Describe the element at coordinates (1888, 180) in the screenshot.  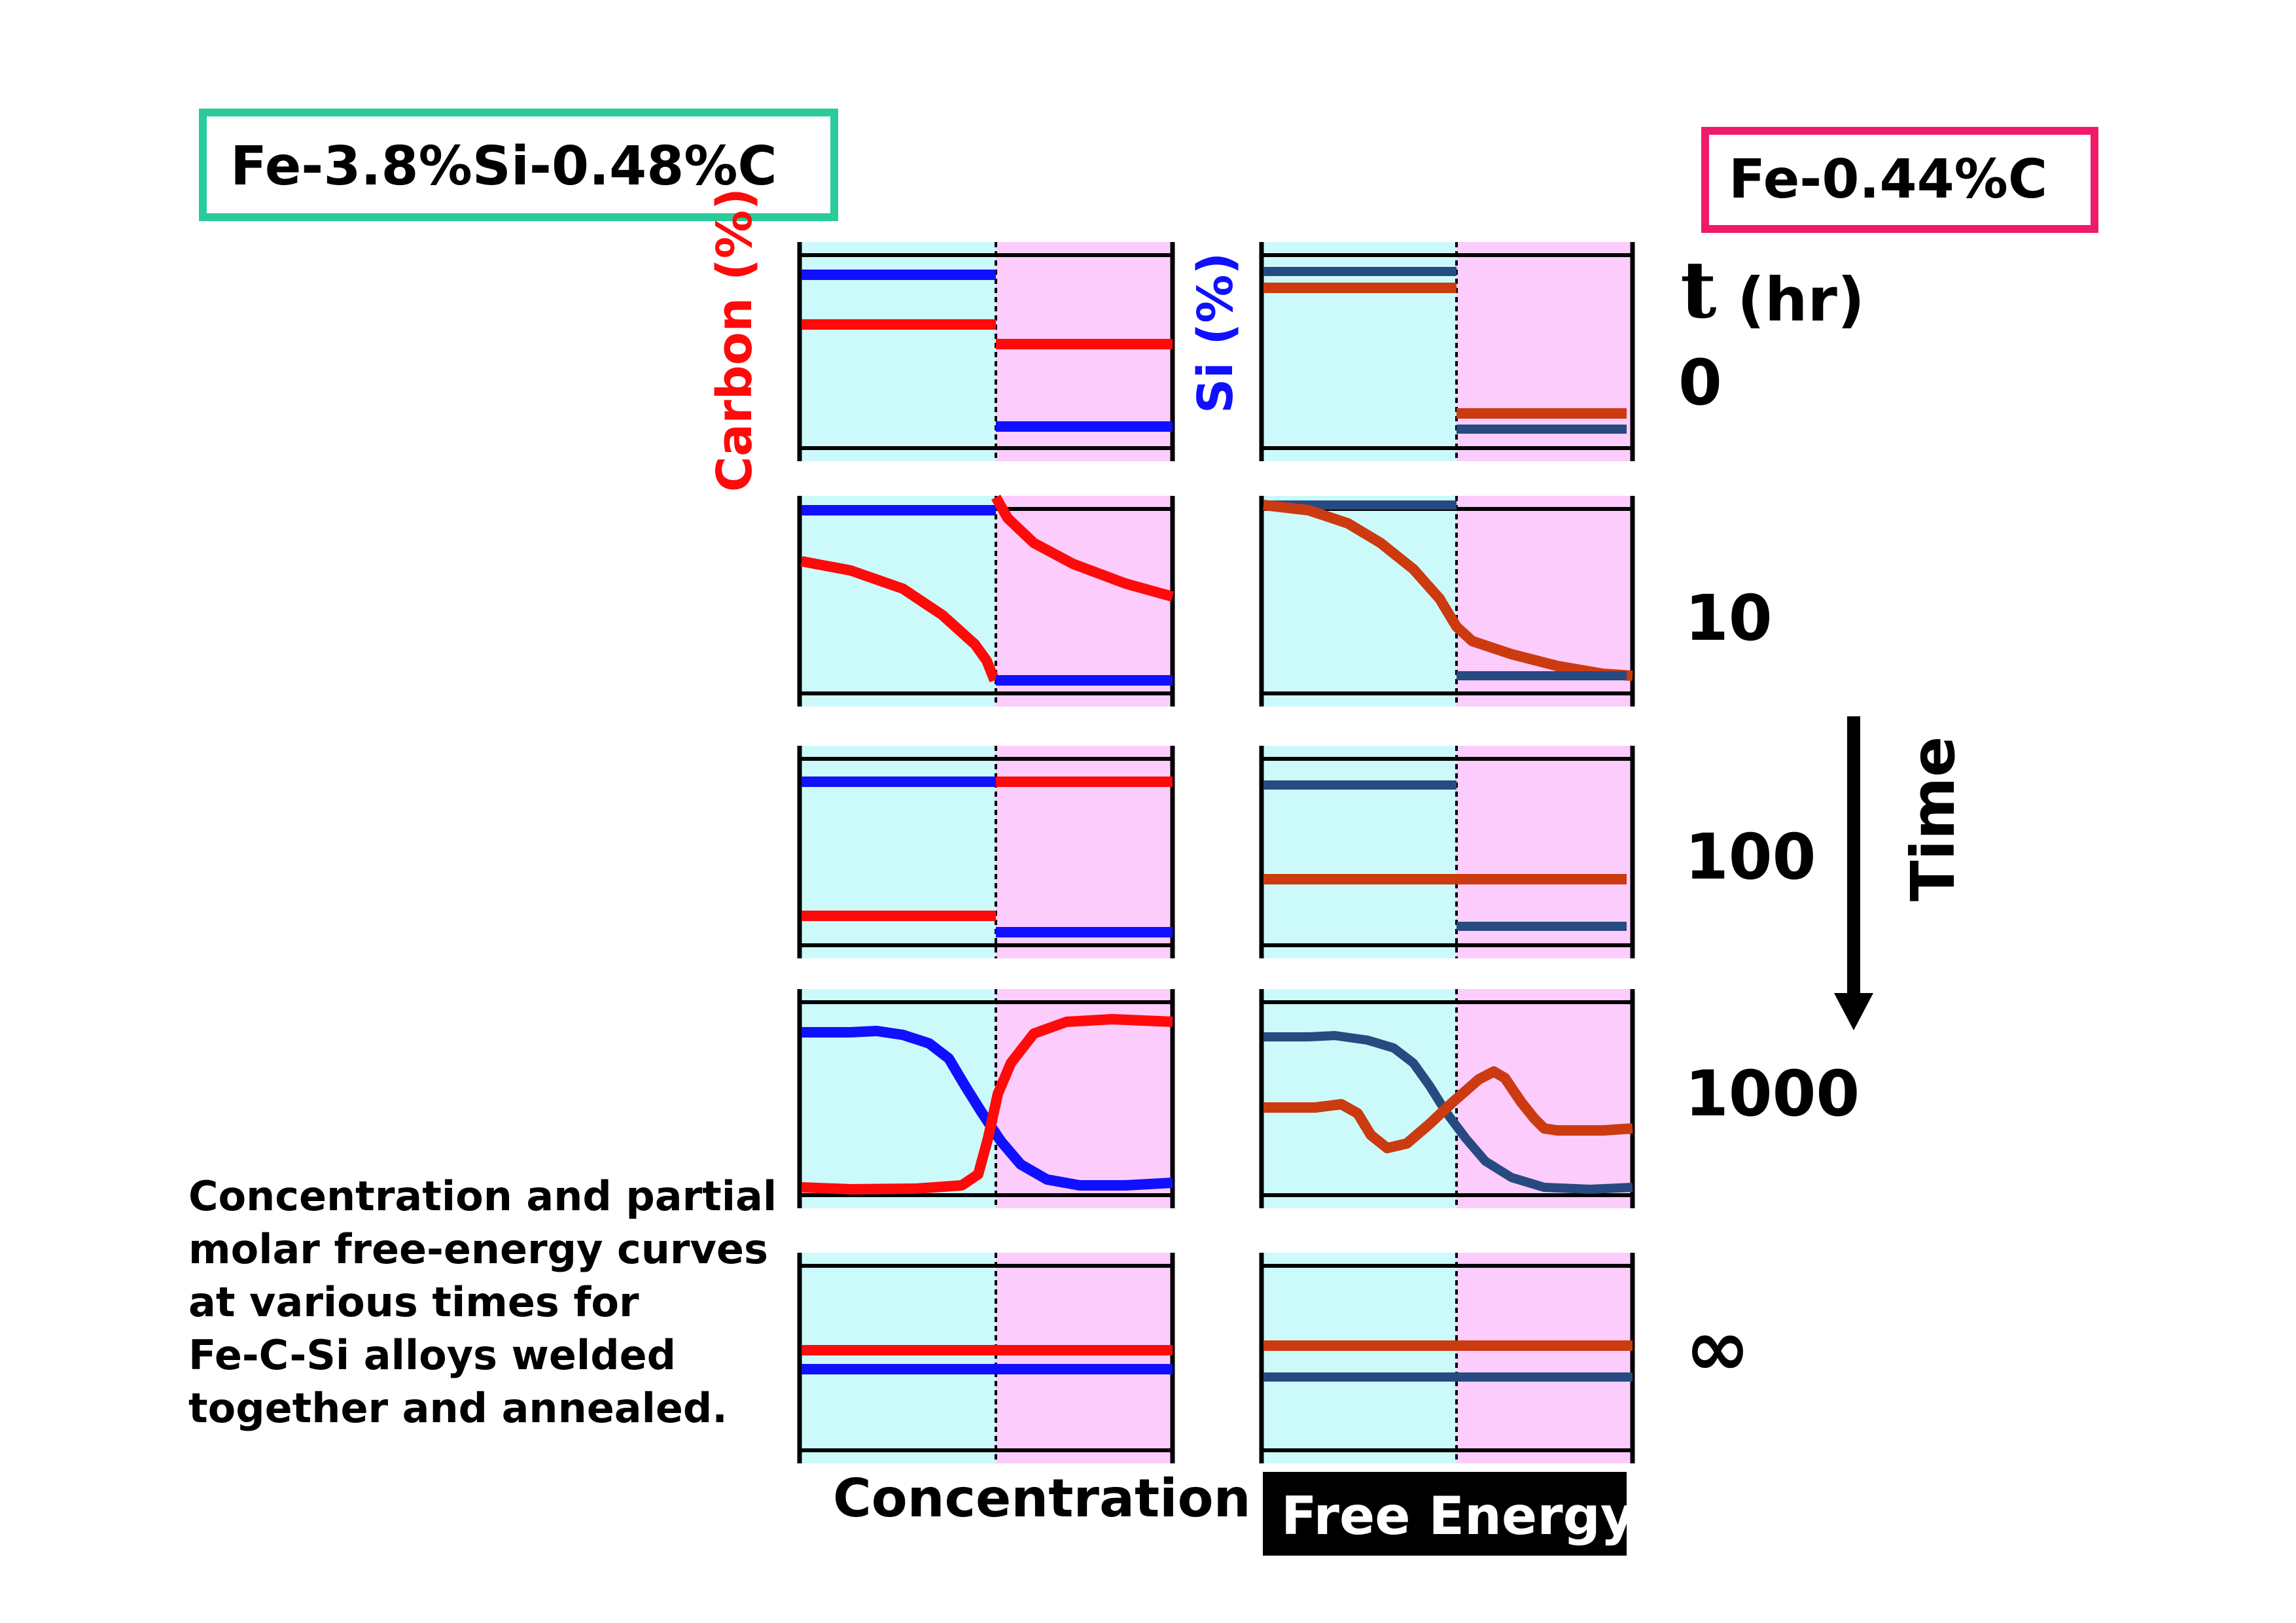
I see `right-alloy-text: Fe-0.44%C` at that location.